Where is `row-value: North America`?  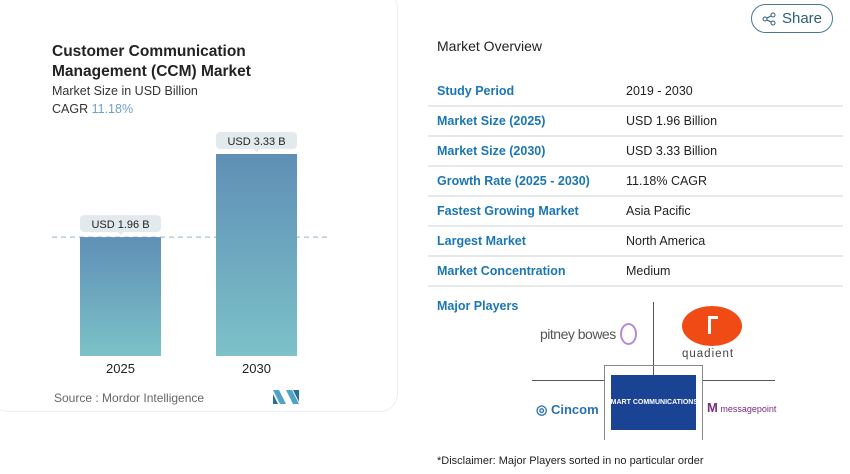
row-value: North America is located at coordinates (666, 241).